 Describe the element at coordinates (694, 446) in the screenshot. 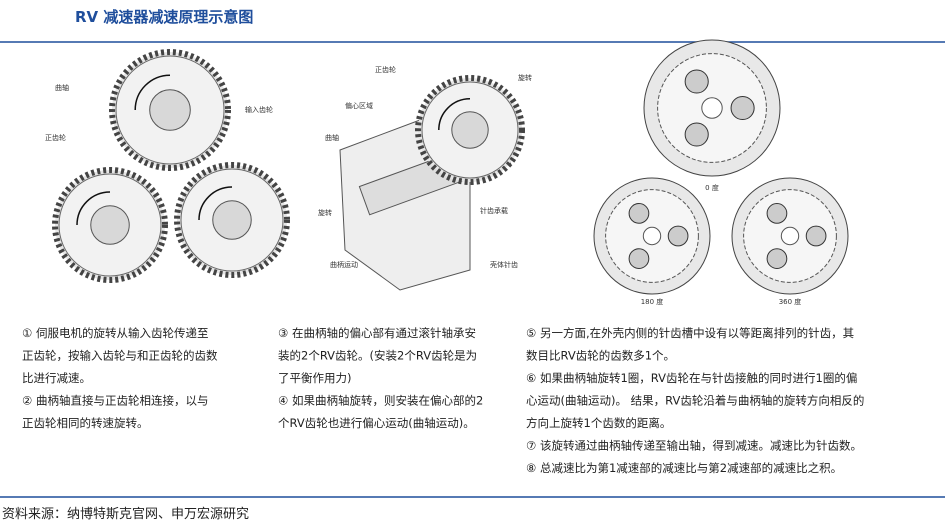

I see `description-line: ⑦ 该旋转通过曲柄轴传递至输出轴，得到减速。减速比为针齿数。` at that location.